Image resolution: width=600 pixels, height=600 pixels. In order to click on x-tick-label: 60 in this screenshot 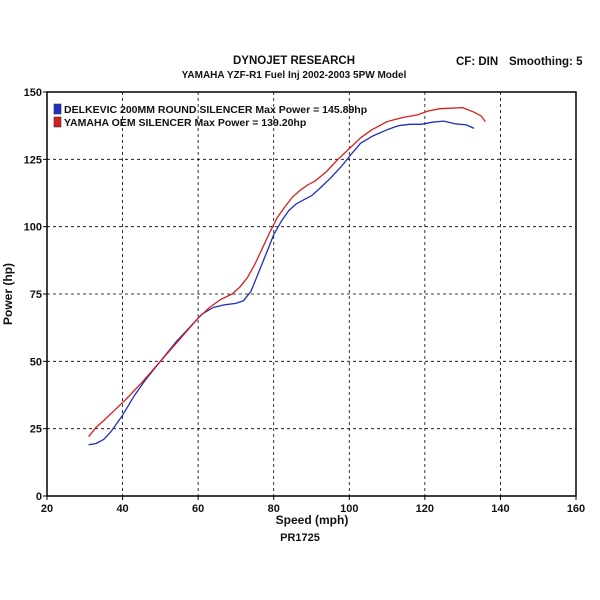, I will do `click(198, 509)`.